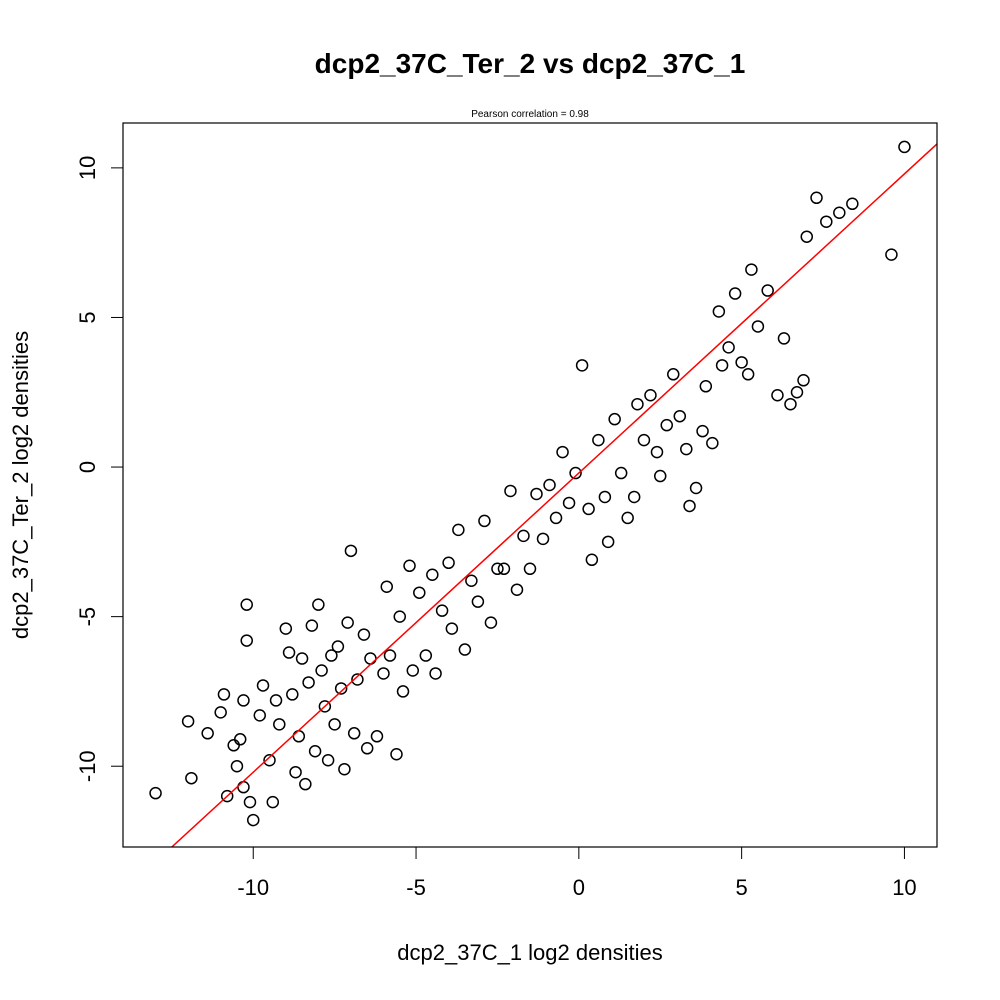 This screenshot has height=1000, width=1000. What do you see at coordinates (742, 887) in the screenshot?
I see `x-tick-label: 5` at bounding box center [742, 887].